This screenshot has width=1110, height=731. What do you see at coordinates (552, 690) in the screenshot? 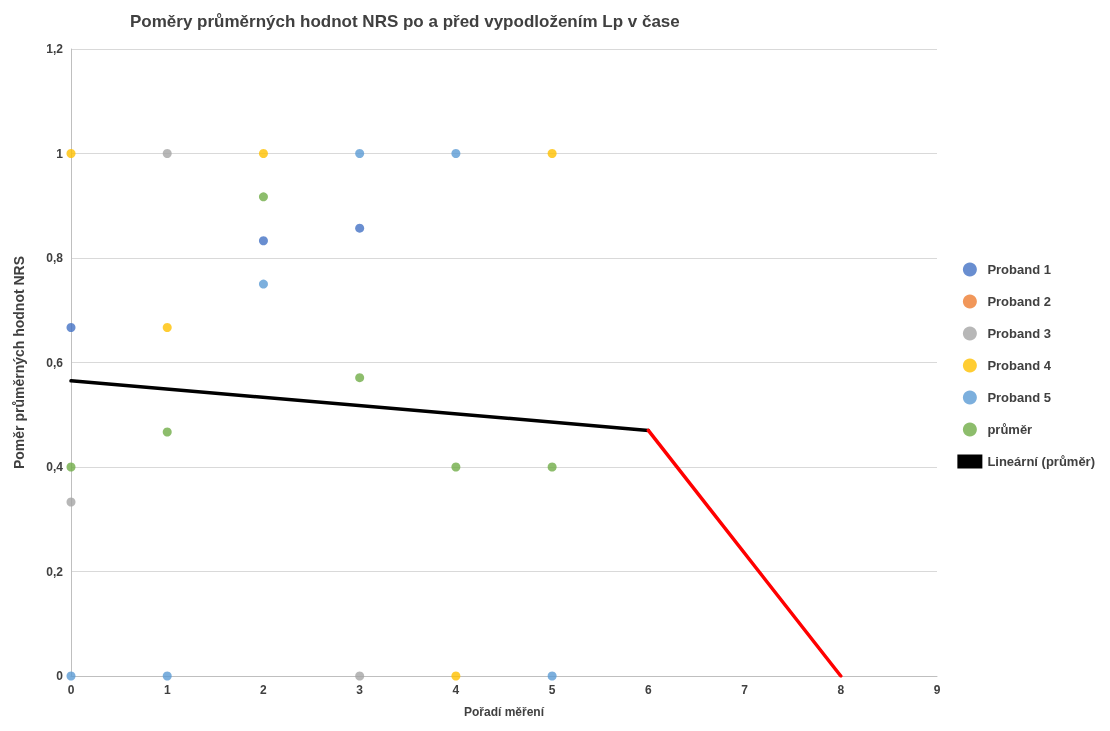
I see `x-tick-label: 5` at bounding box center [552, 690].